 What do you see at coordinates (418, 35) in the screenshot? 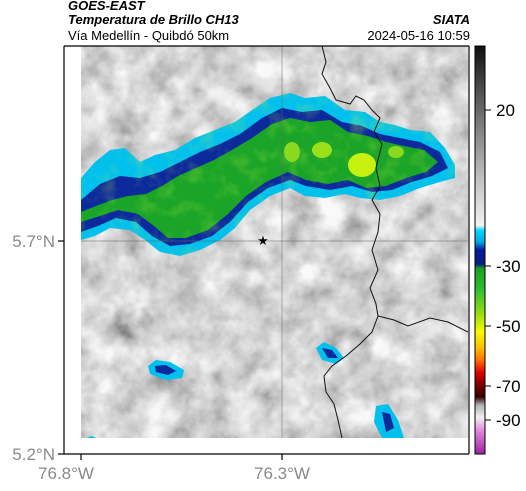
I see `timestamp-label: 2024-05-16 10:59` at bounding box center [418, 35].